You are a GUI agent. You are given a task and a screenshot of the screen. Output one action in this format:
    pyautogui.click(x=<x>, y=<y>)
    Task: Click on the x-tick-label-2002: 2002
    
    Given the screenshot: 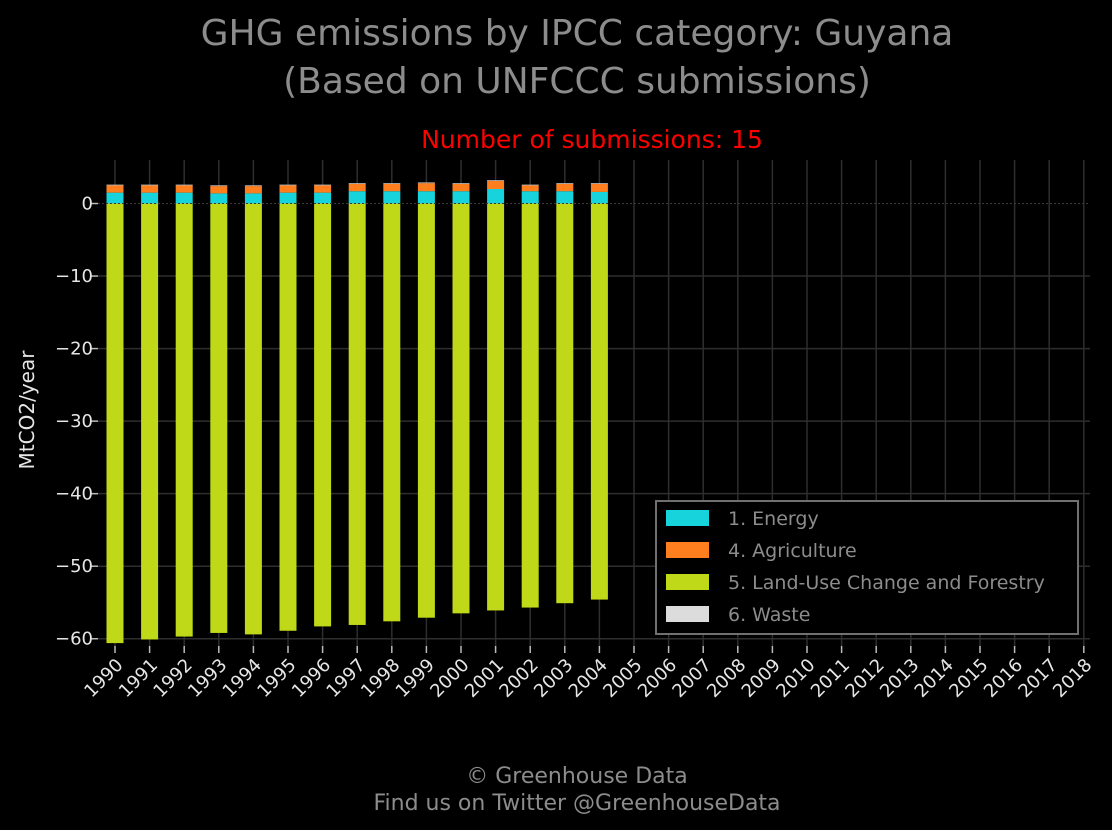 What is the action you would take?
    pyautogui.click(x=518, y=678)
    